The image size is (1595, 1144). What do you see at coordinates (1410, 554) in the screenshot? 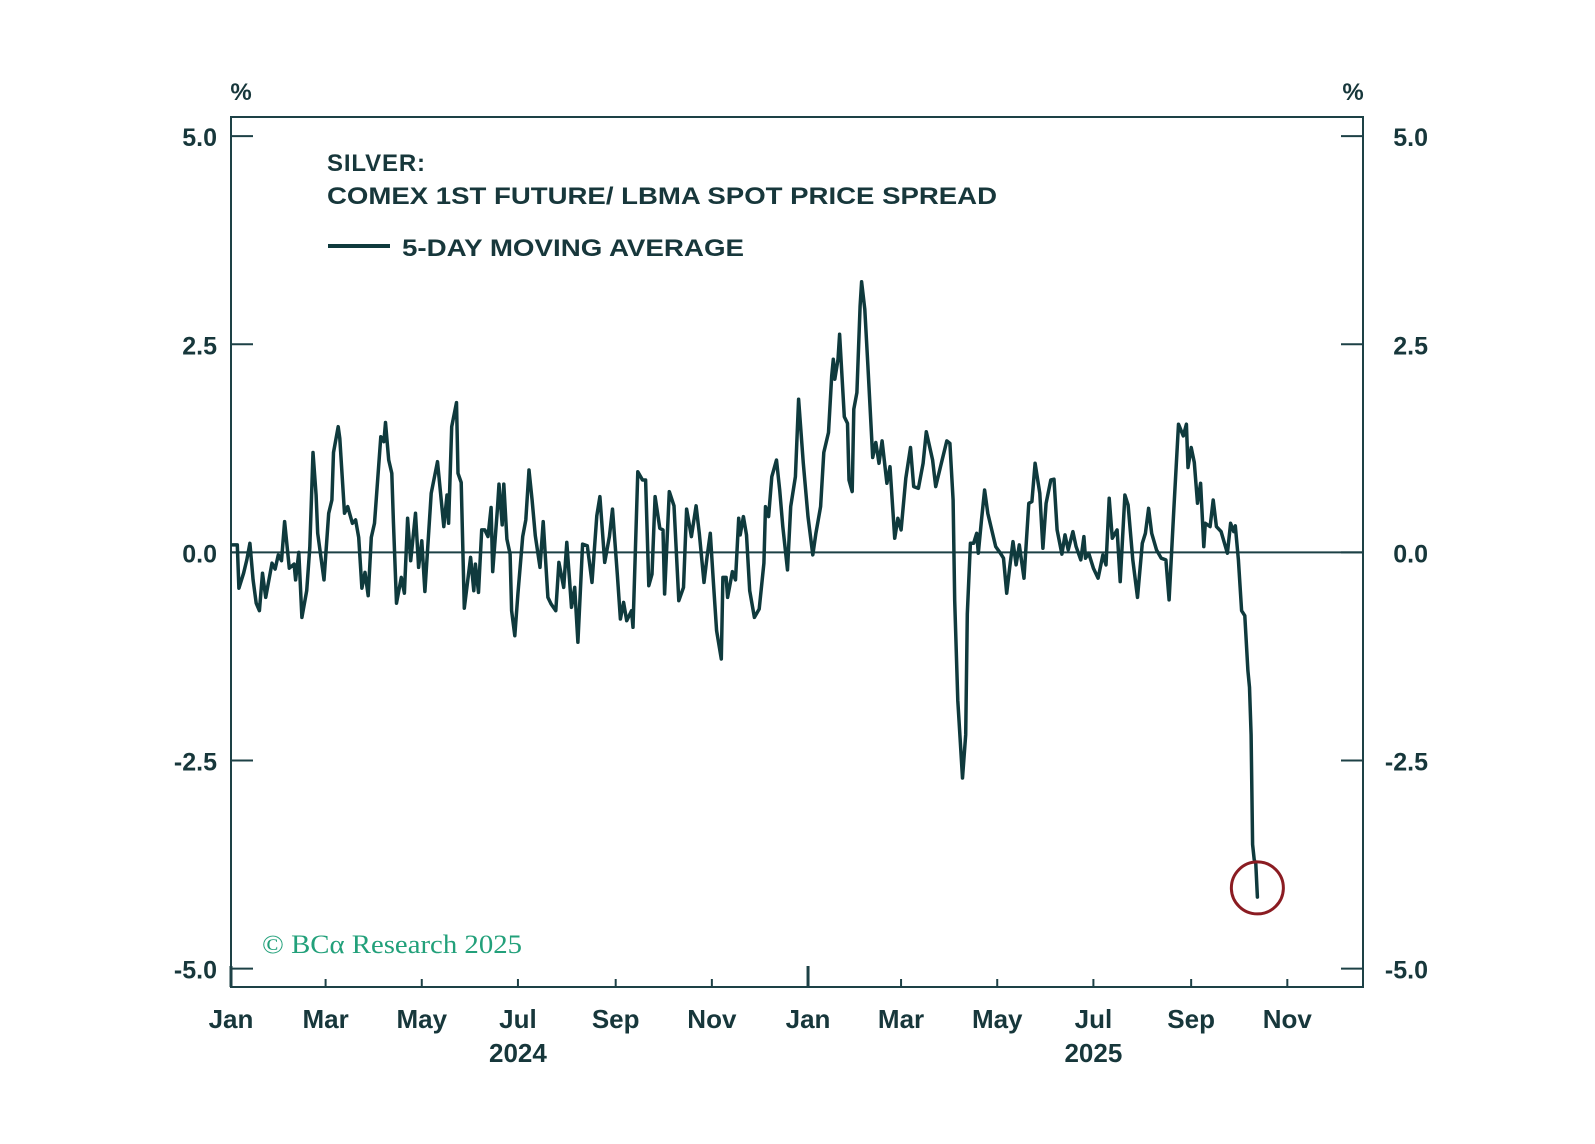
I see `y-tick-label-right: 0.0` at bounding box center [1410, 554].